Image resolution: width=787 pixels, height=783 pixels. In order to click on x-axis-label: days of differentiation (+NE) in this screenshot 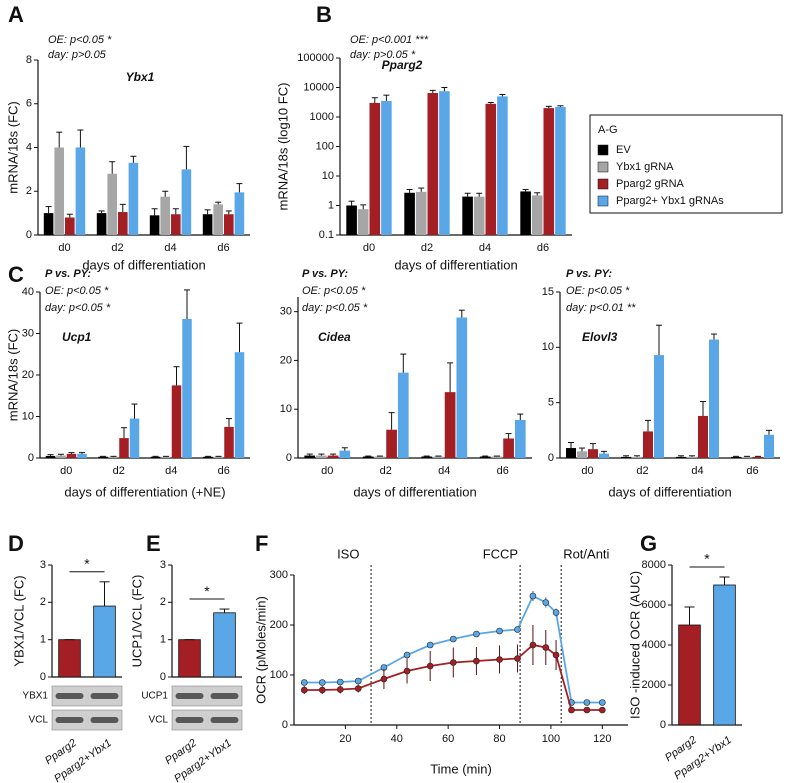, I will do `click(144, 491)`.